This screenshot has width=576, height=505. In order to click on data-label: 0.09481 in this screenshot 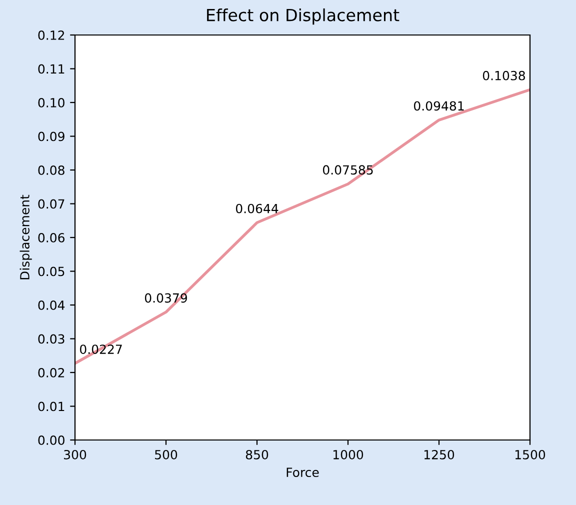, I will do `click(439, 106)`.